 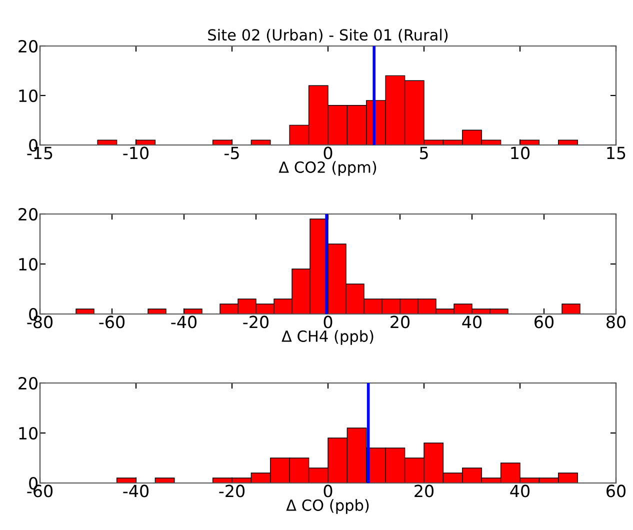 What do you see at coordinates (328, 35) in the screenshot?
I see `chart-title: Site 02 (Urban) - Site 01 (Rural)` at bounding box center [328, 35].